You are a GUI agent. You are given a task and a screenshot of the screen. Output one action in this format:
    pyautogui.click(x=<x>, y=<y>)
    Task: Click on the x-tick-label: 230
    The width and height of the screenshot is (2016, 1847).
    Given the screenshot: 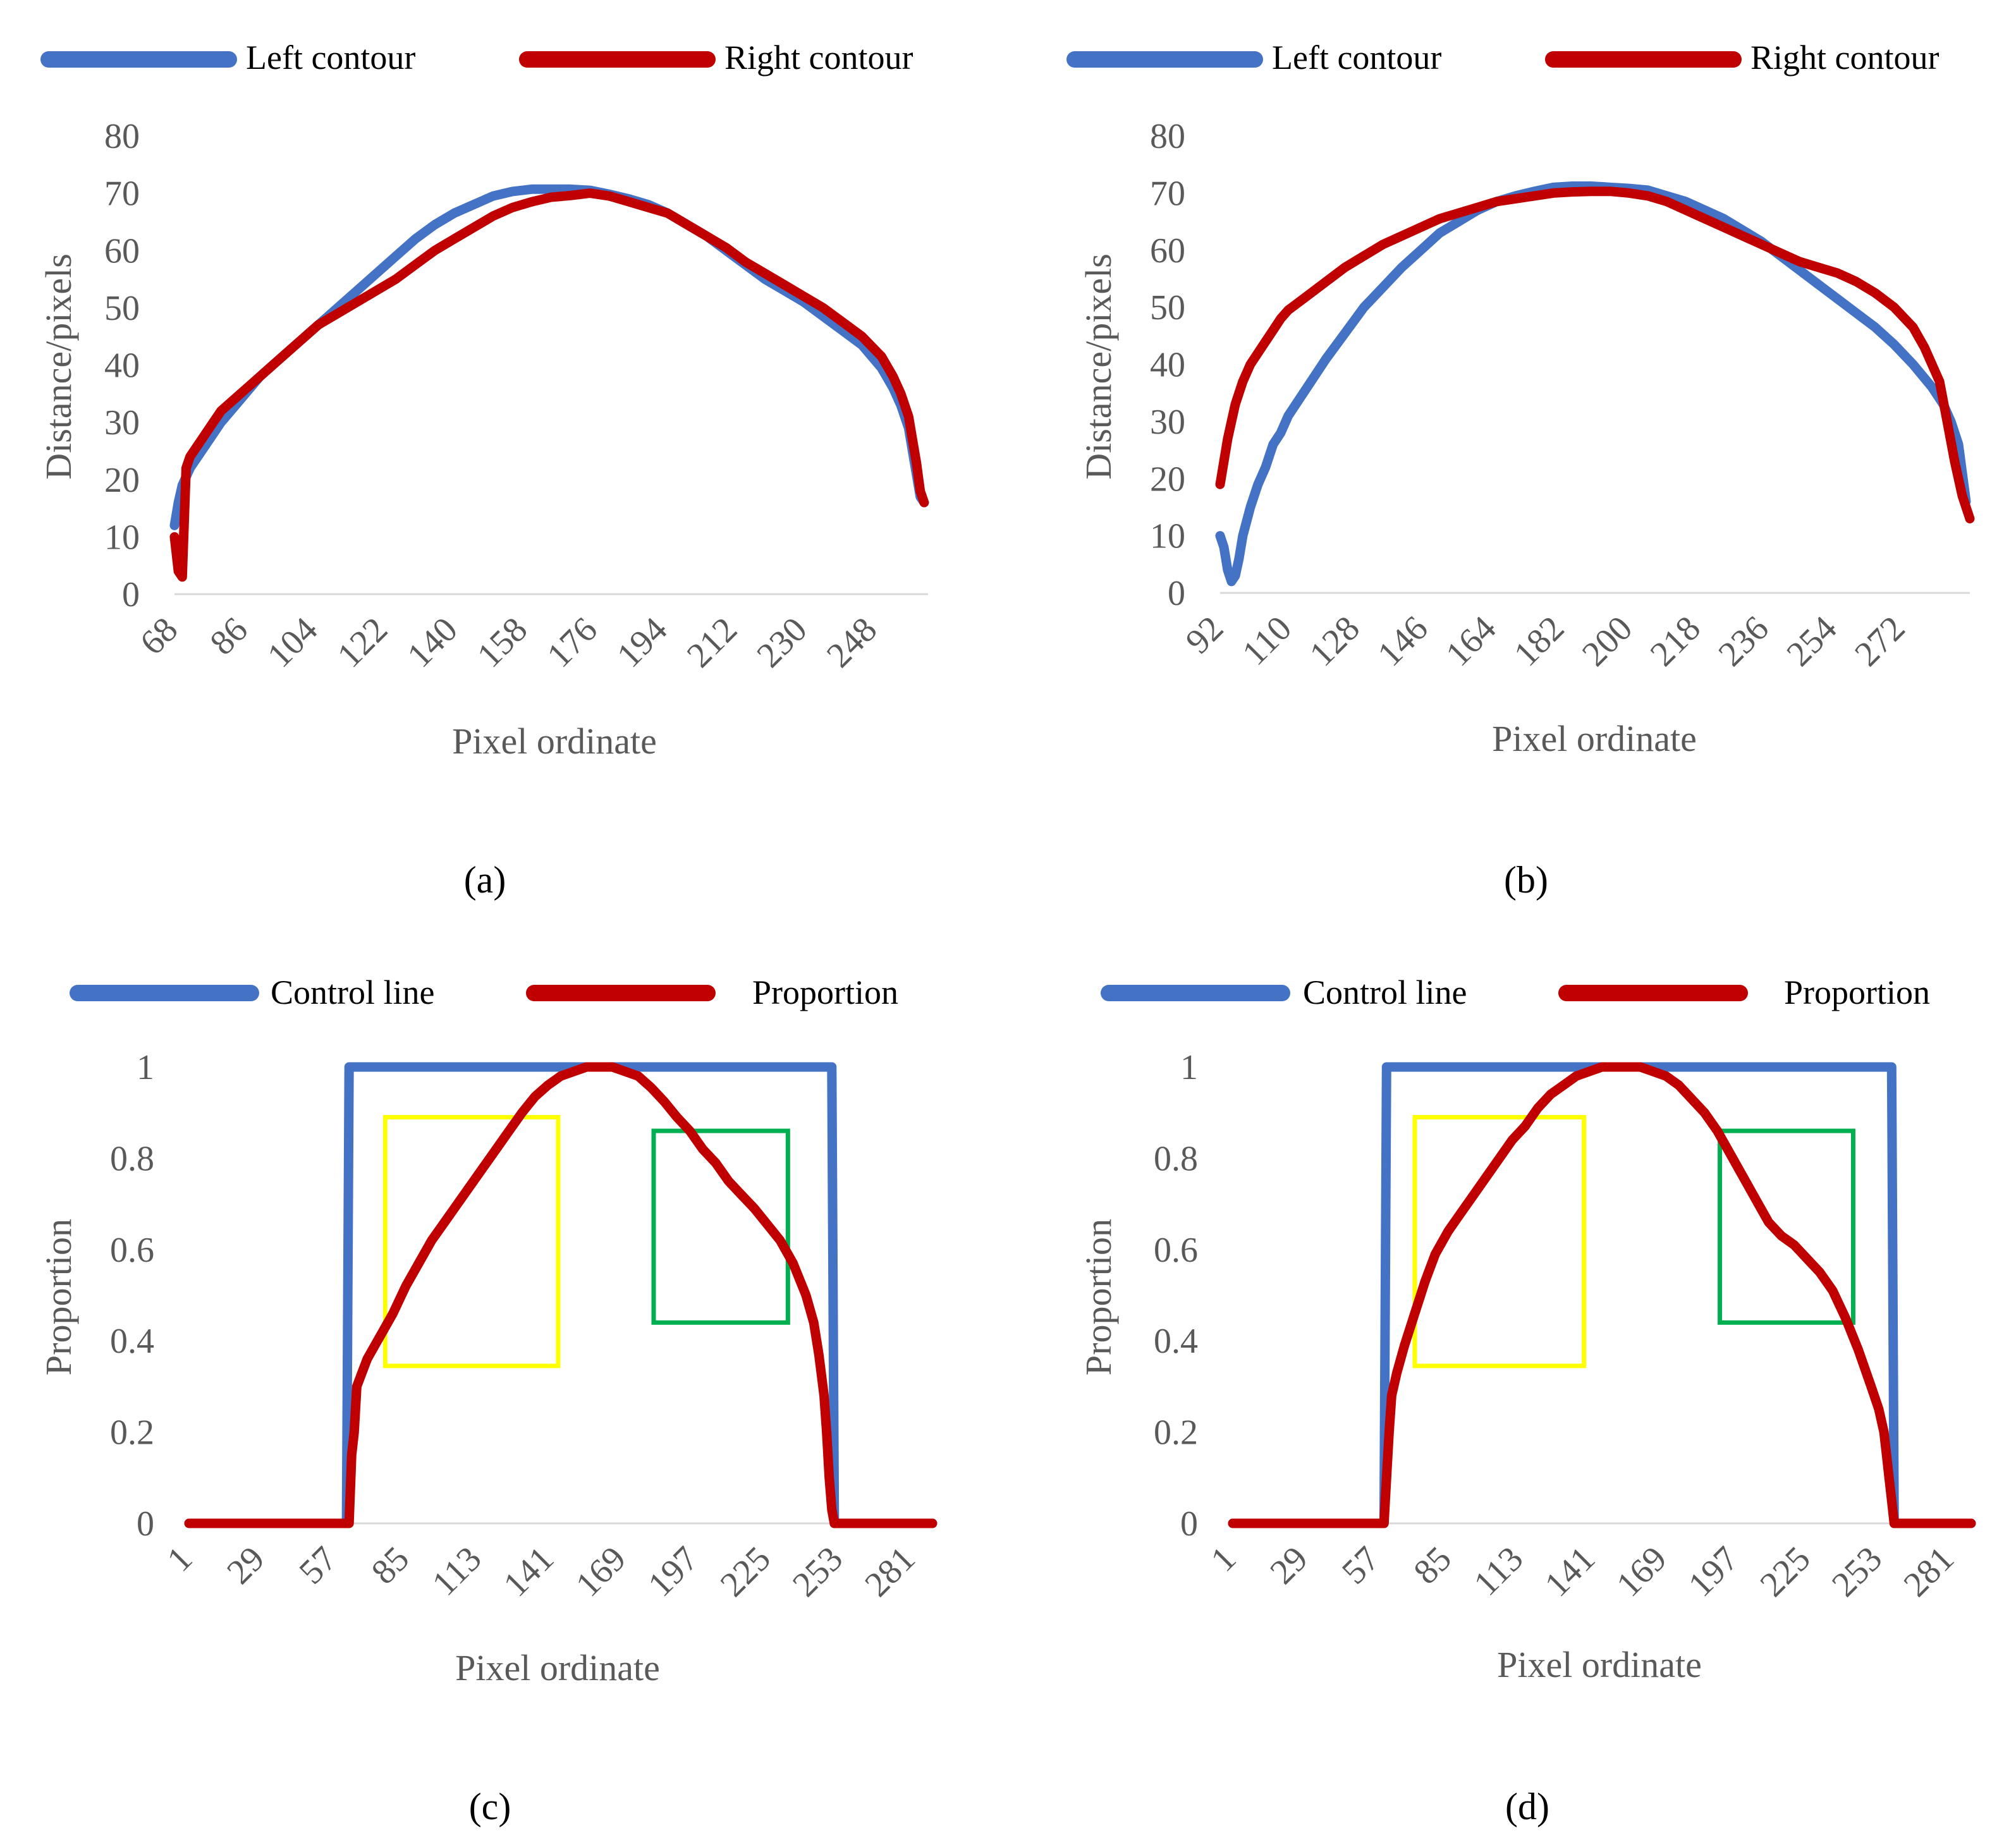 What is the action you would take?
    pyautogui.click(x=782, y=643)
    